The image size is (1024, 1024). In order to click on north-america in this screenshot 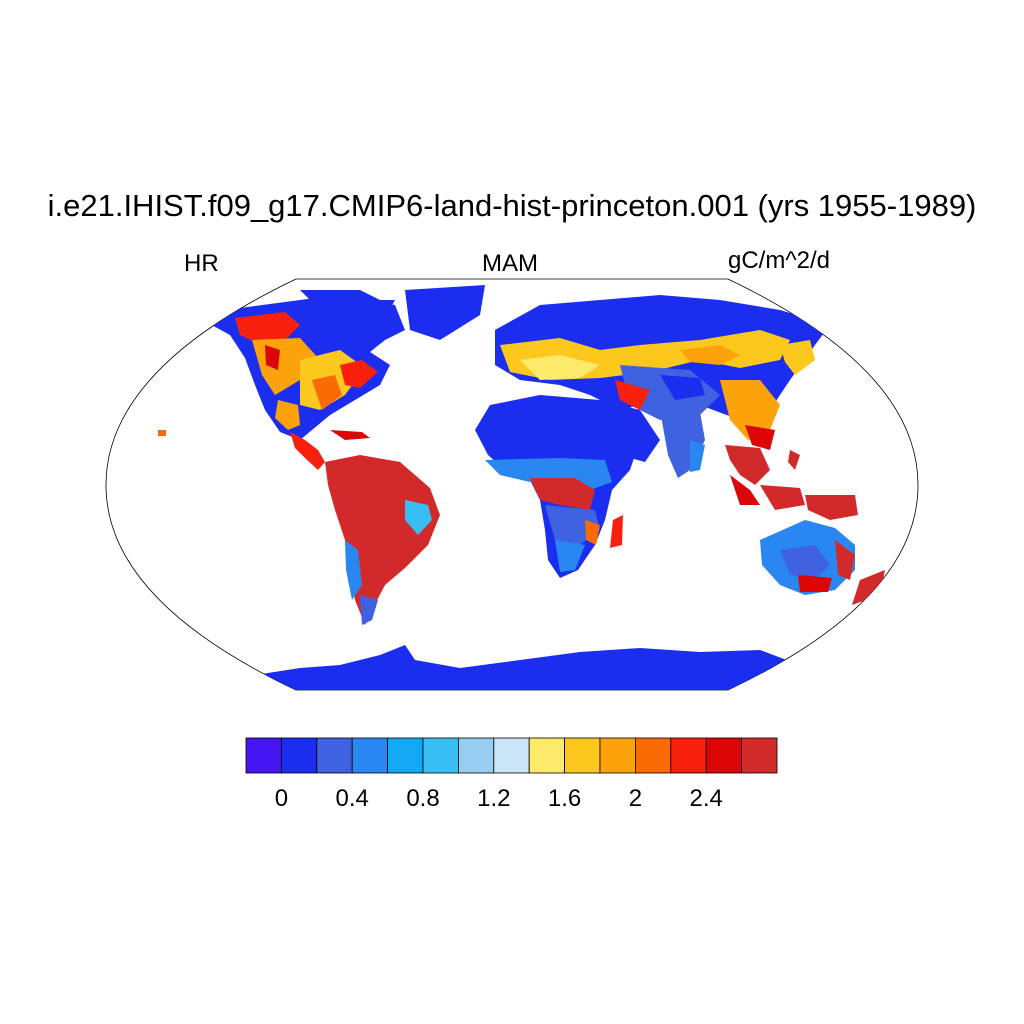, I will do `click(345, 362)`.